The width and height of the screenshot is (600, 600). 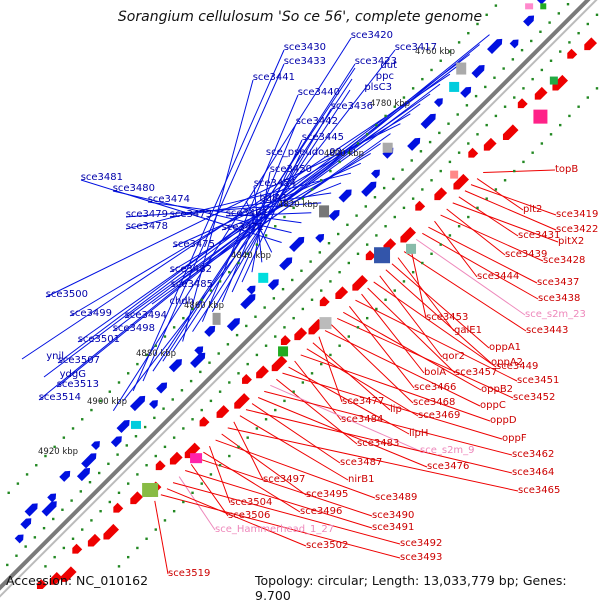 I want to click on scale-label: 4900 kbp, so click(x=107, y=402).